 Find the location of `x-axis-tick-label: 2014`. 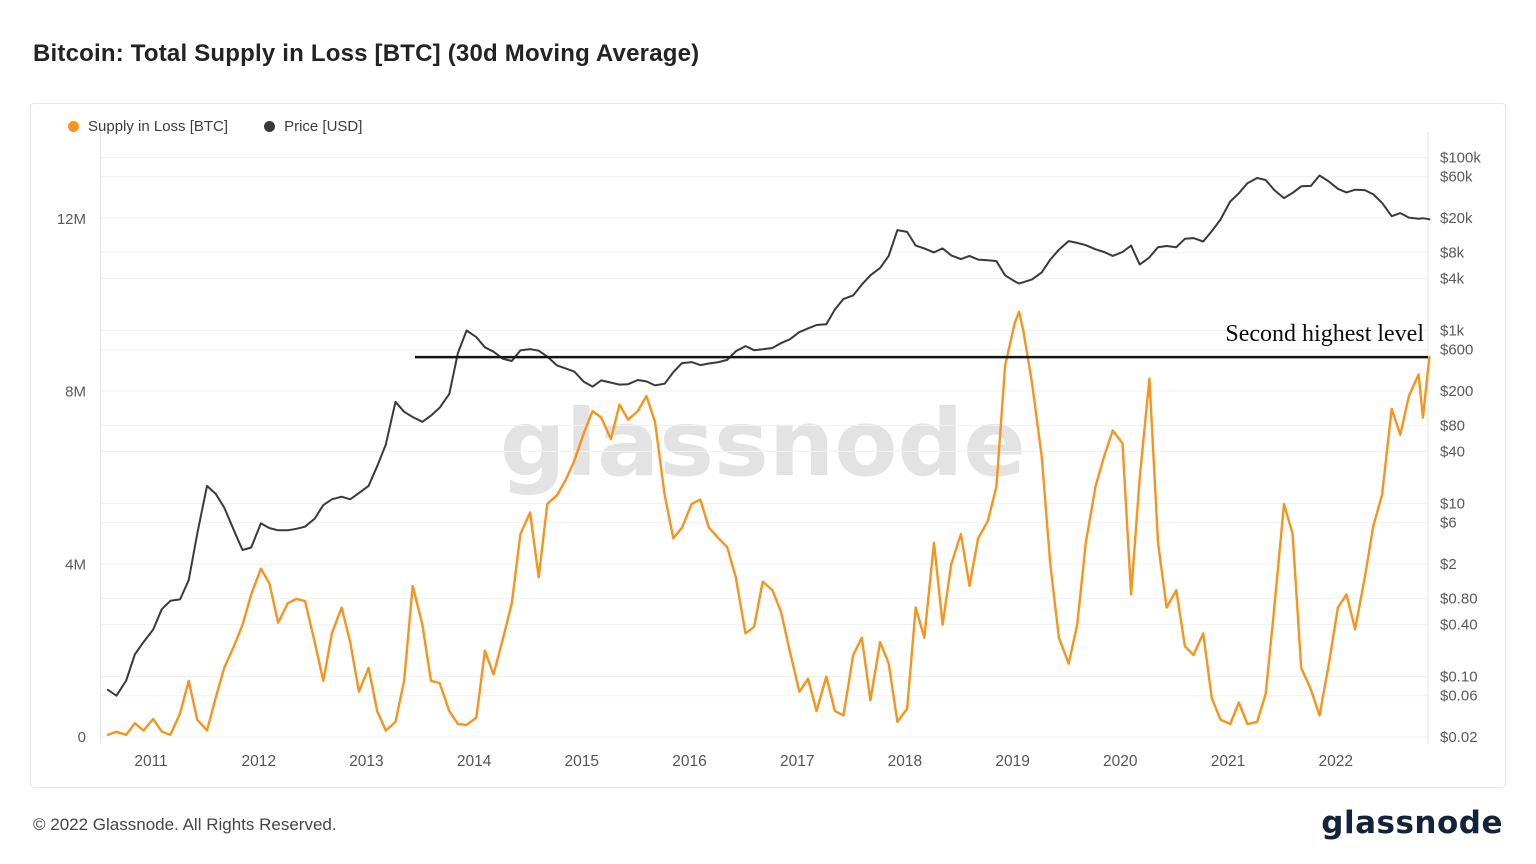

x-axis-tick-label: 2014 is located at coordinates (474, 761).